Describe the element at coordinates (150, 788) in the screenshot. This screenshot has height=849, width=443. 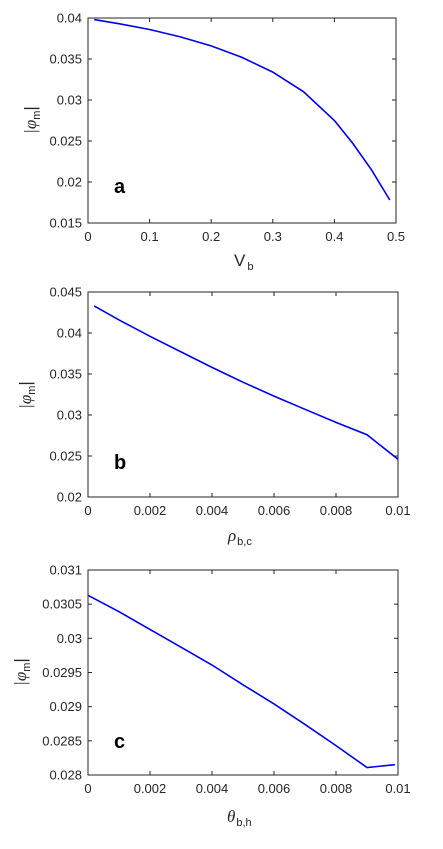
I see `panel-c-x-tick-label: 0.002` at that location.